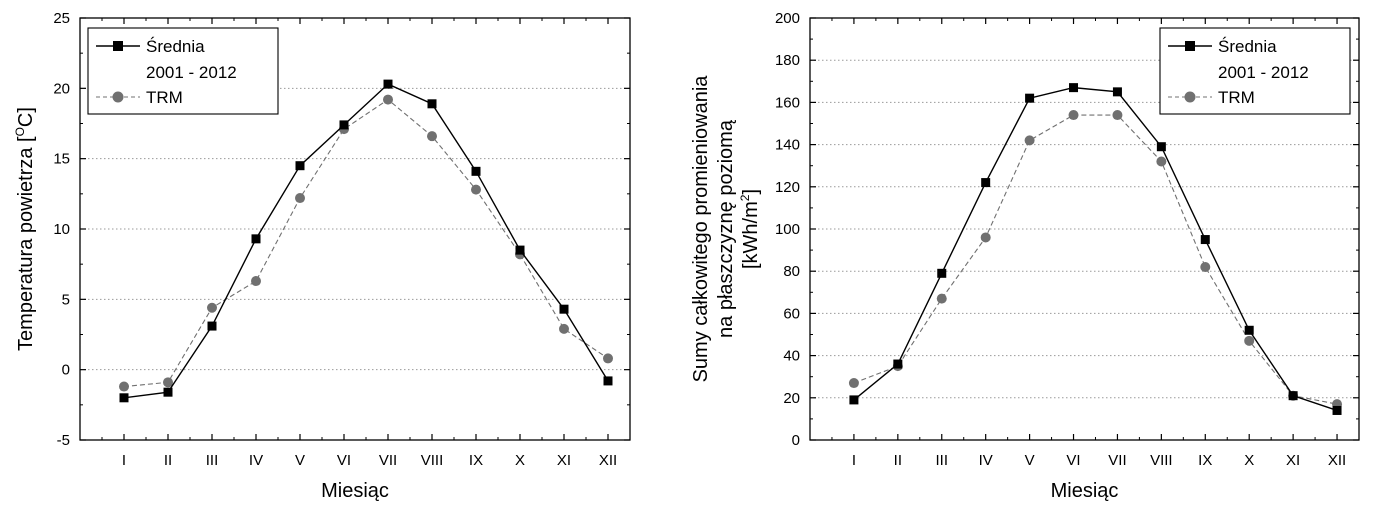 Image resolution: width=1378 pixels, height=516 pixels. Describe the element at coordinates (118, 46) in the screenshot. I see `legend-srednia-marker` at that location.